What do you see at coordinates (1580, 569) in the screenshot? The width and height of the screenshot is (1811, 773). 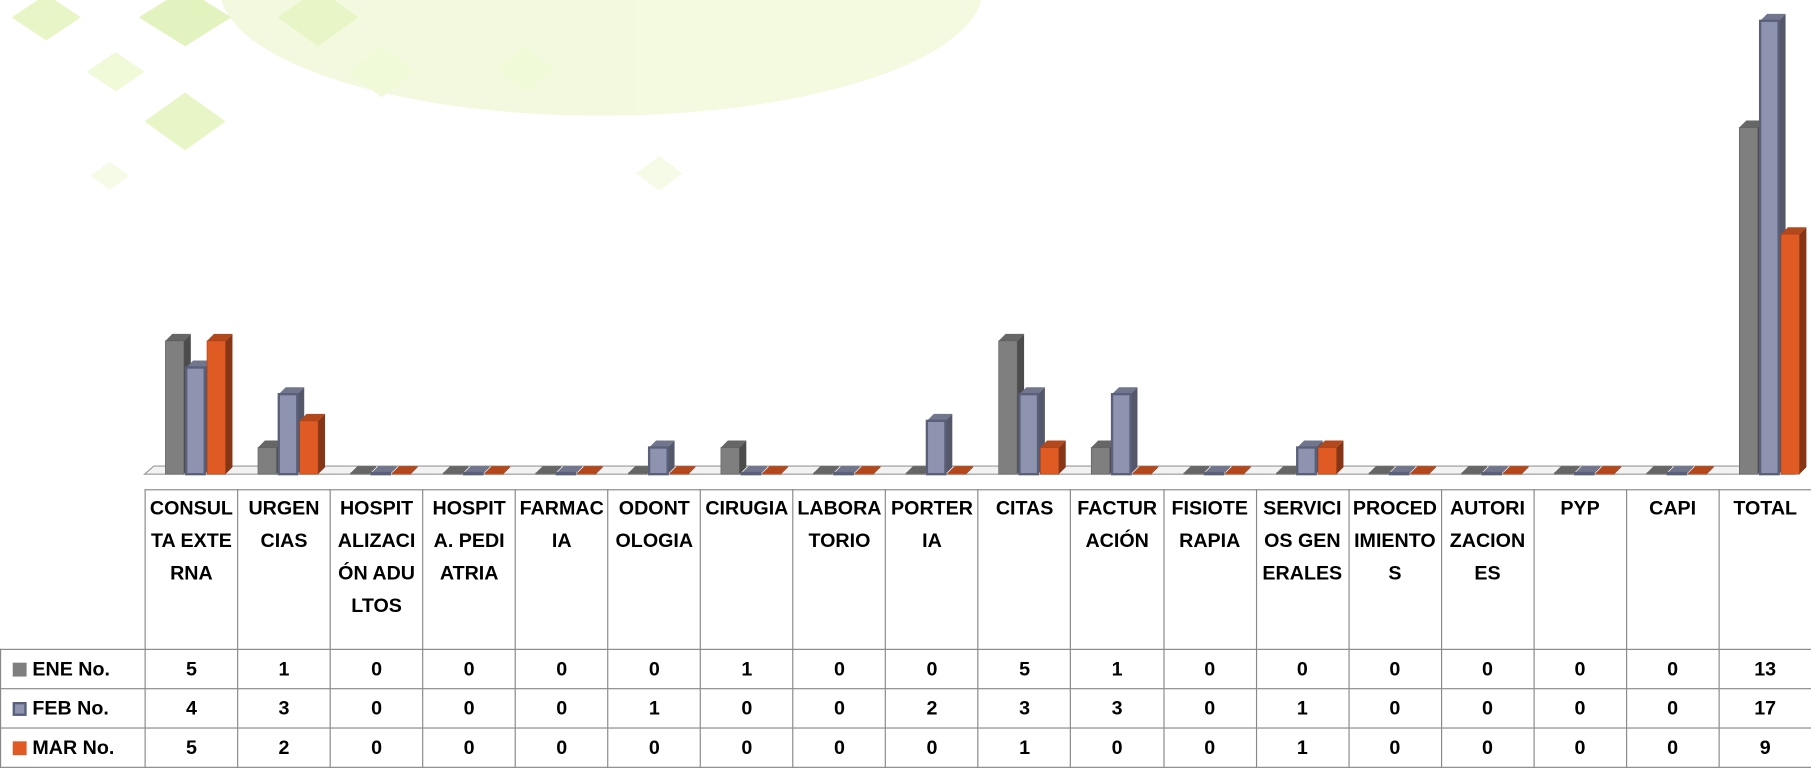 I see `category-label: PYP` at bounding box center [1580, 569].